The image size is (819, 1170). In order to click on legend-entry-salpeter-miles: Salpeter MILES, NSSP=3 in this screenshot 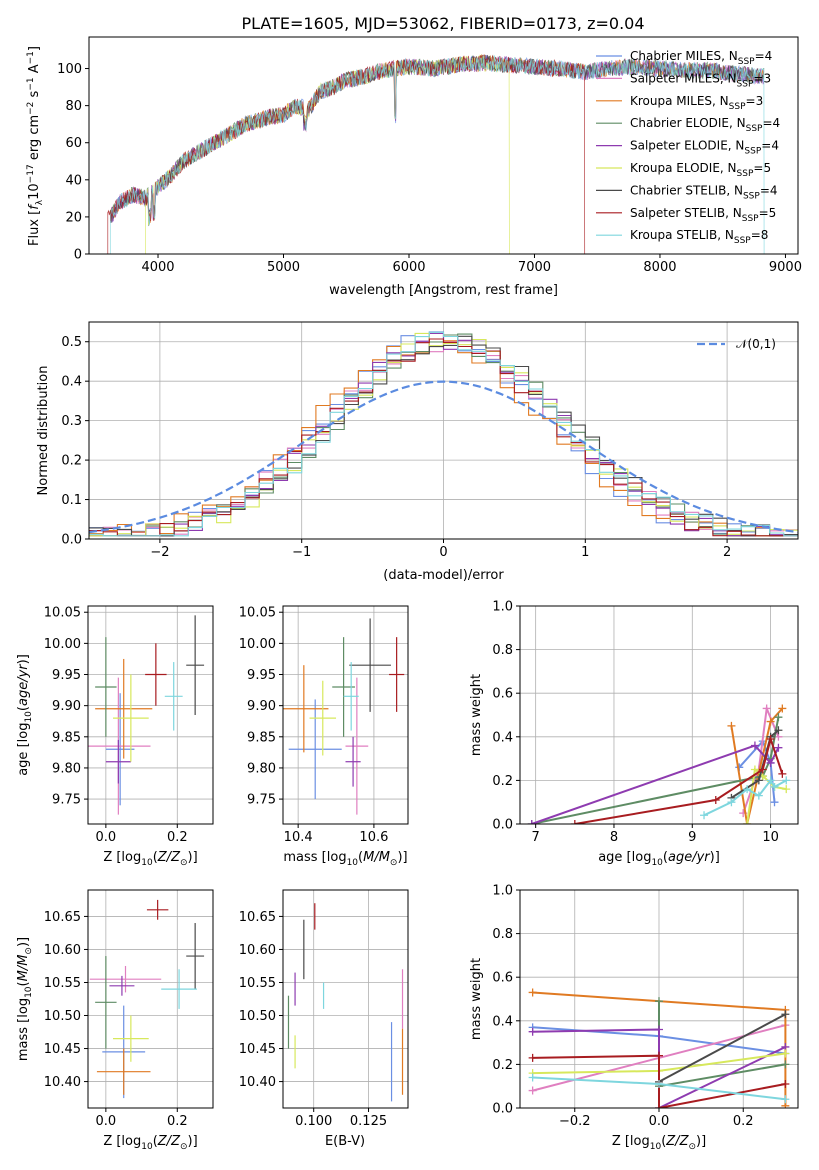, I will do `click(700, 80)`.